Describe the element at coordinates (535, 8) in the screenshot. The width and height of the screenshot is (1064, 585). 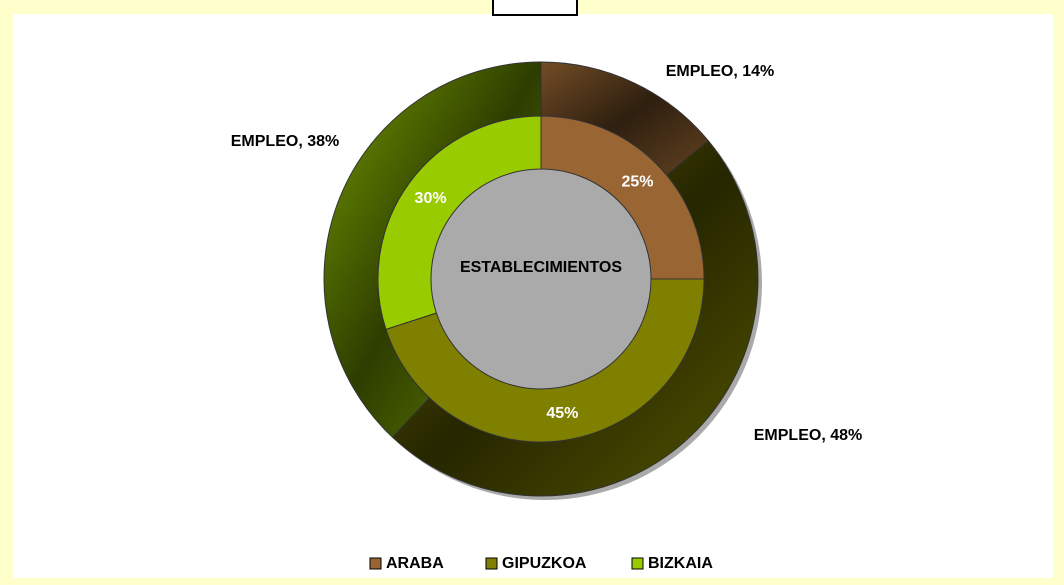
I see `title-box` at that location.